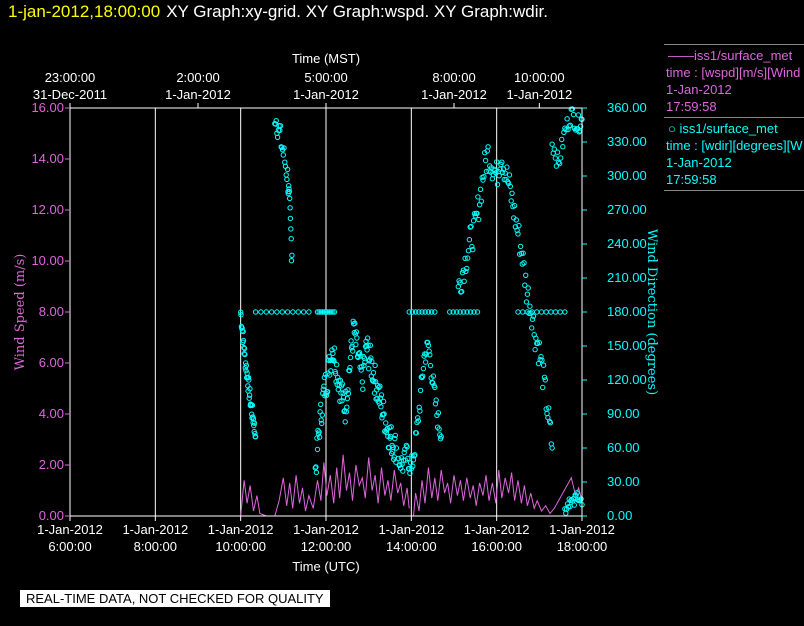 Image resolution: width=804 pixels, height=626 pixels. Describe the element at coordinates (733, 72) in the screenshot. I see `legend-variable: time : [wspd][m/s][Wind` at that location.